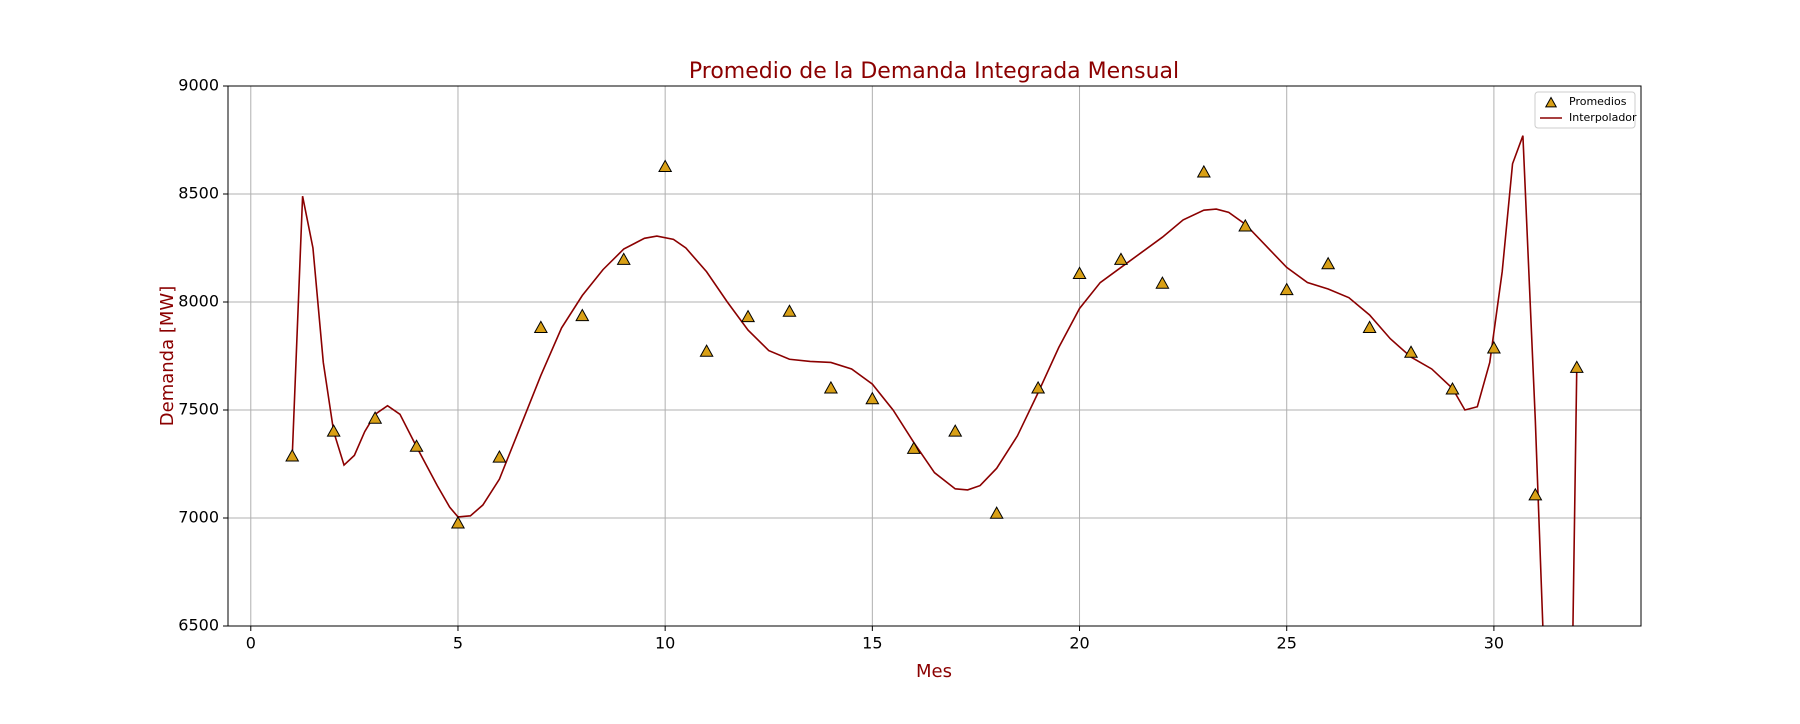 The image size is (1800, 724). Describe the element at coordinates (251, 643) in the screenshot. I see `x-tick-label: 0` at that location.